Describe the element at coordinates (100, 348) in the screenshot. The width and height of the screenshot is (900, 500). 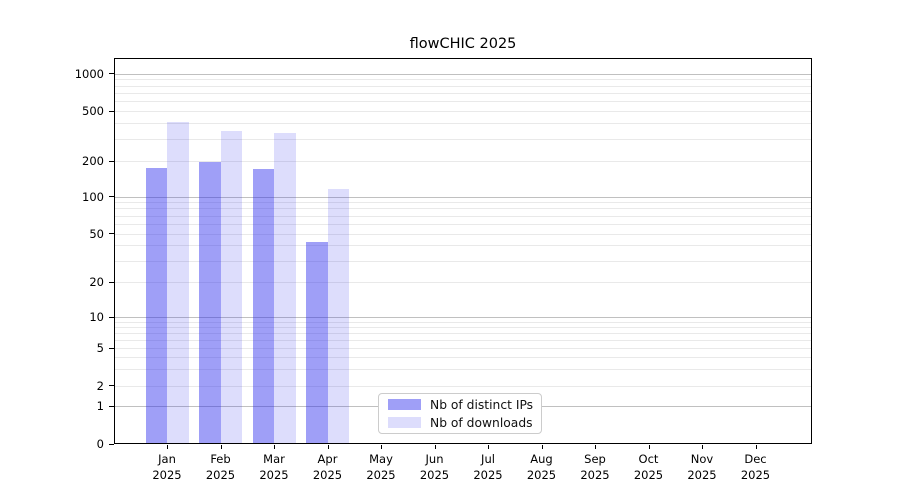
I see `y-tick-label: 5` at that location.